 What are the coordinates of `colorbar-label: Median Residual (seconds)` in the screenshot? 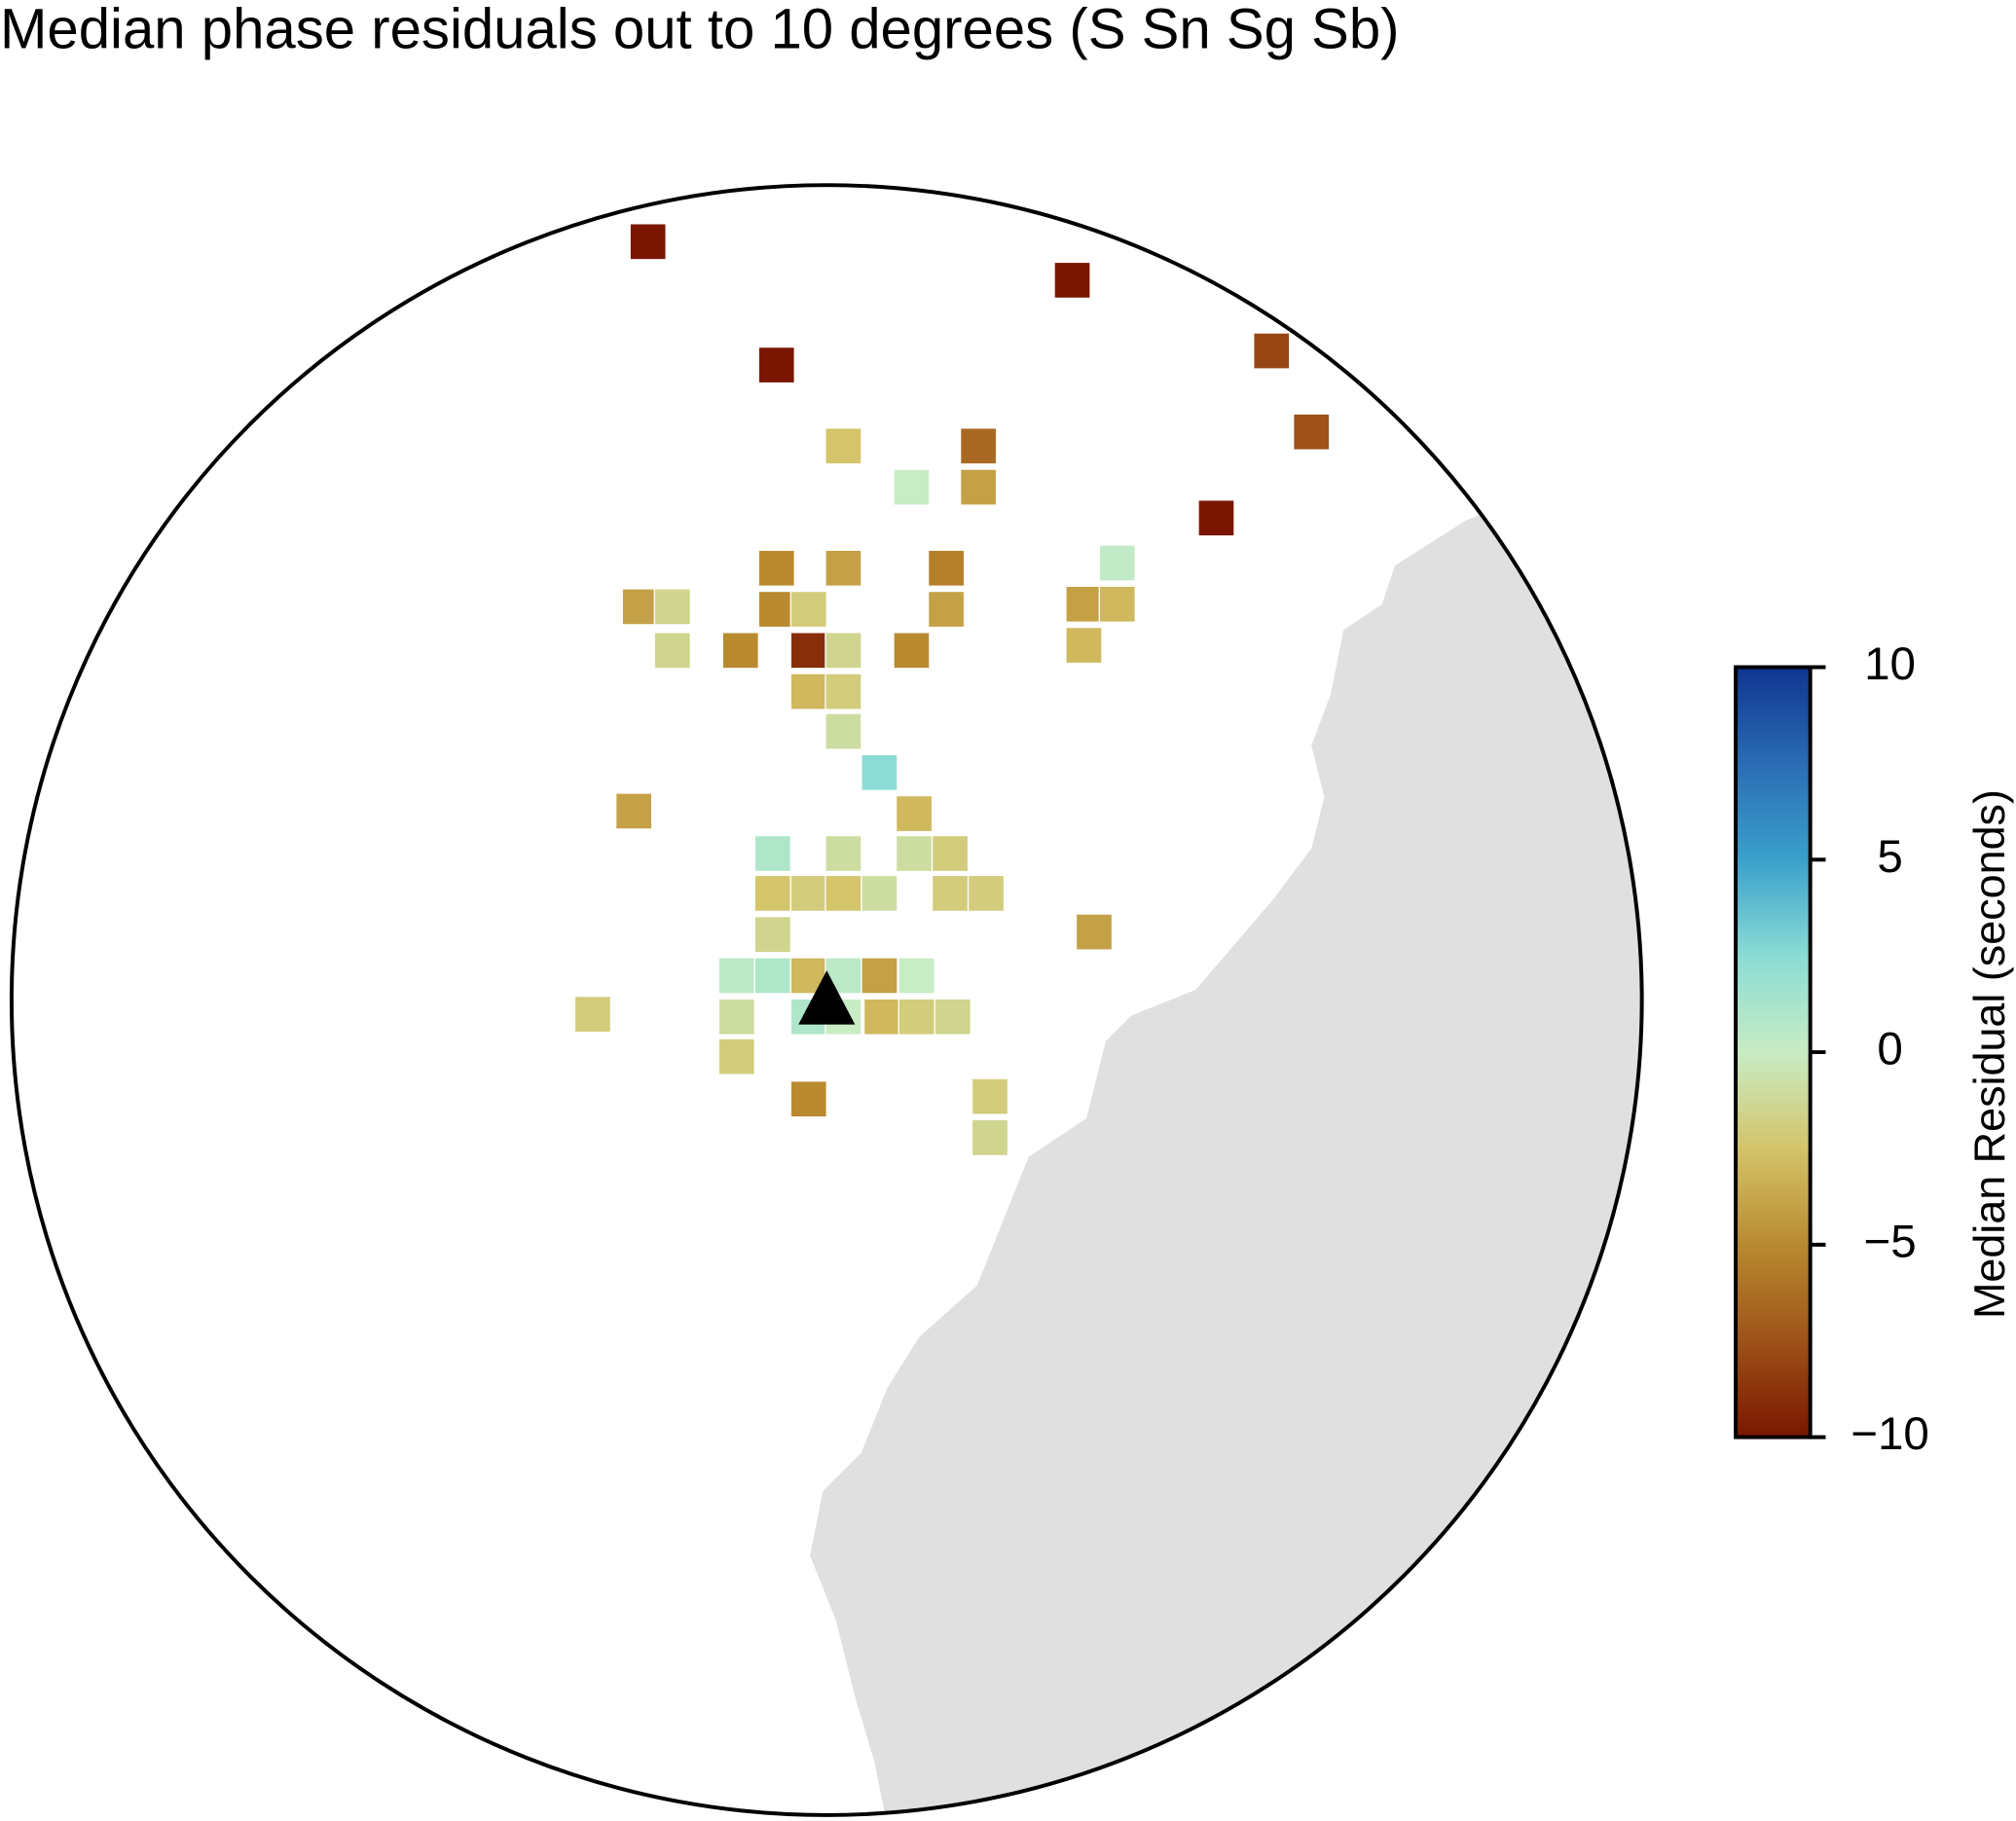 It's located at (1989, 1054).